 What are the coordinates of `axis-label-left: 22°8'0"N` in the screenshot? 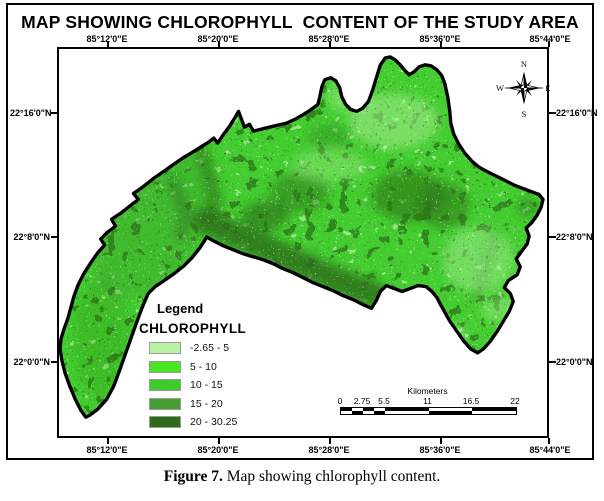 It's located at (31, 237).